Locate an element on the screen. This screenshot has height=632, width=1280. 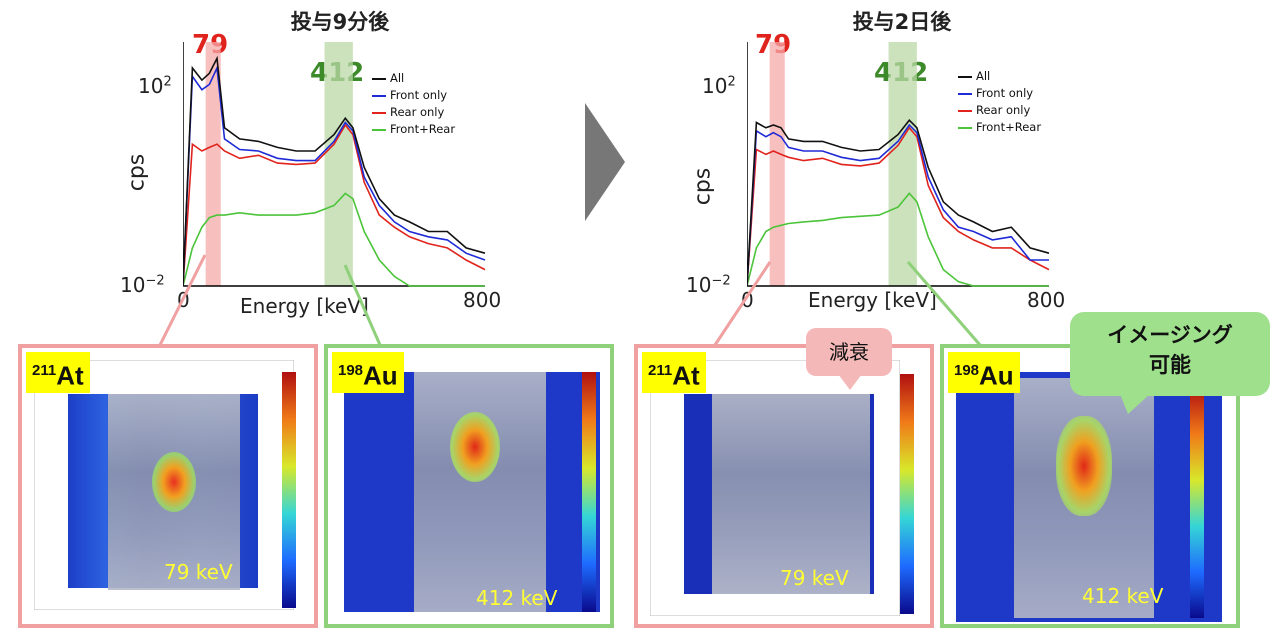
legend-right: All Front only Rear only Front+Rear is located at coordinates (999, 102).